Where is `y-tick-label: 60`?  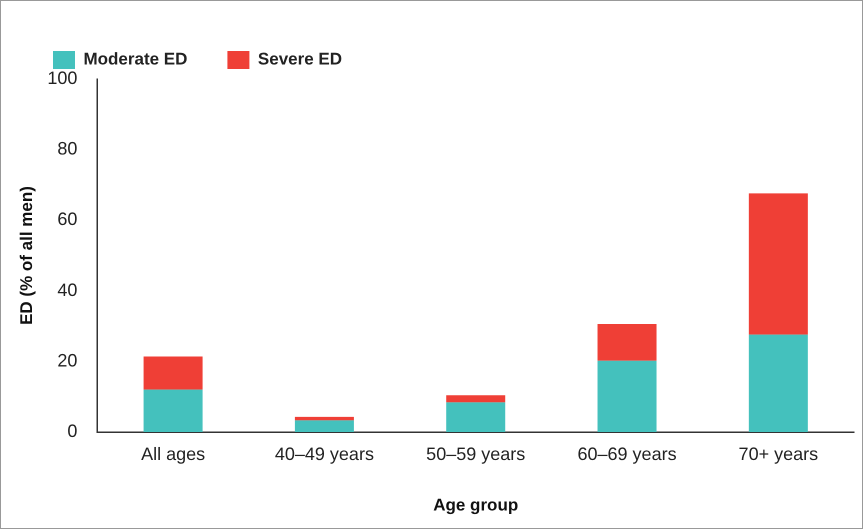 y-tick-label: 60 is located at coordinates (67, 219).